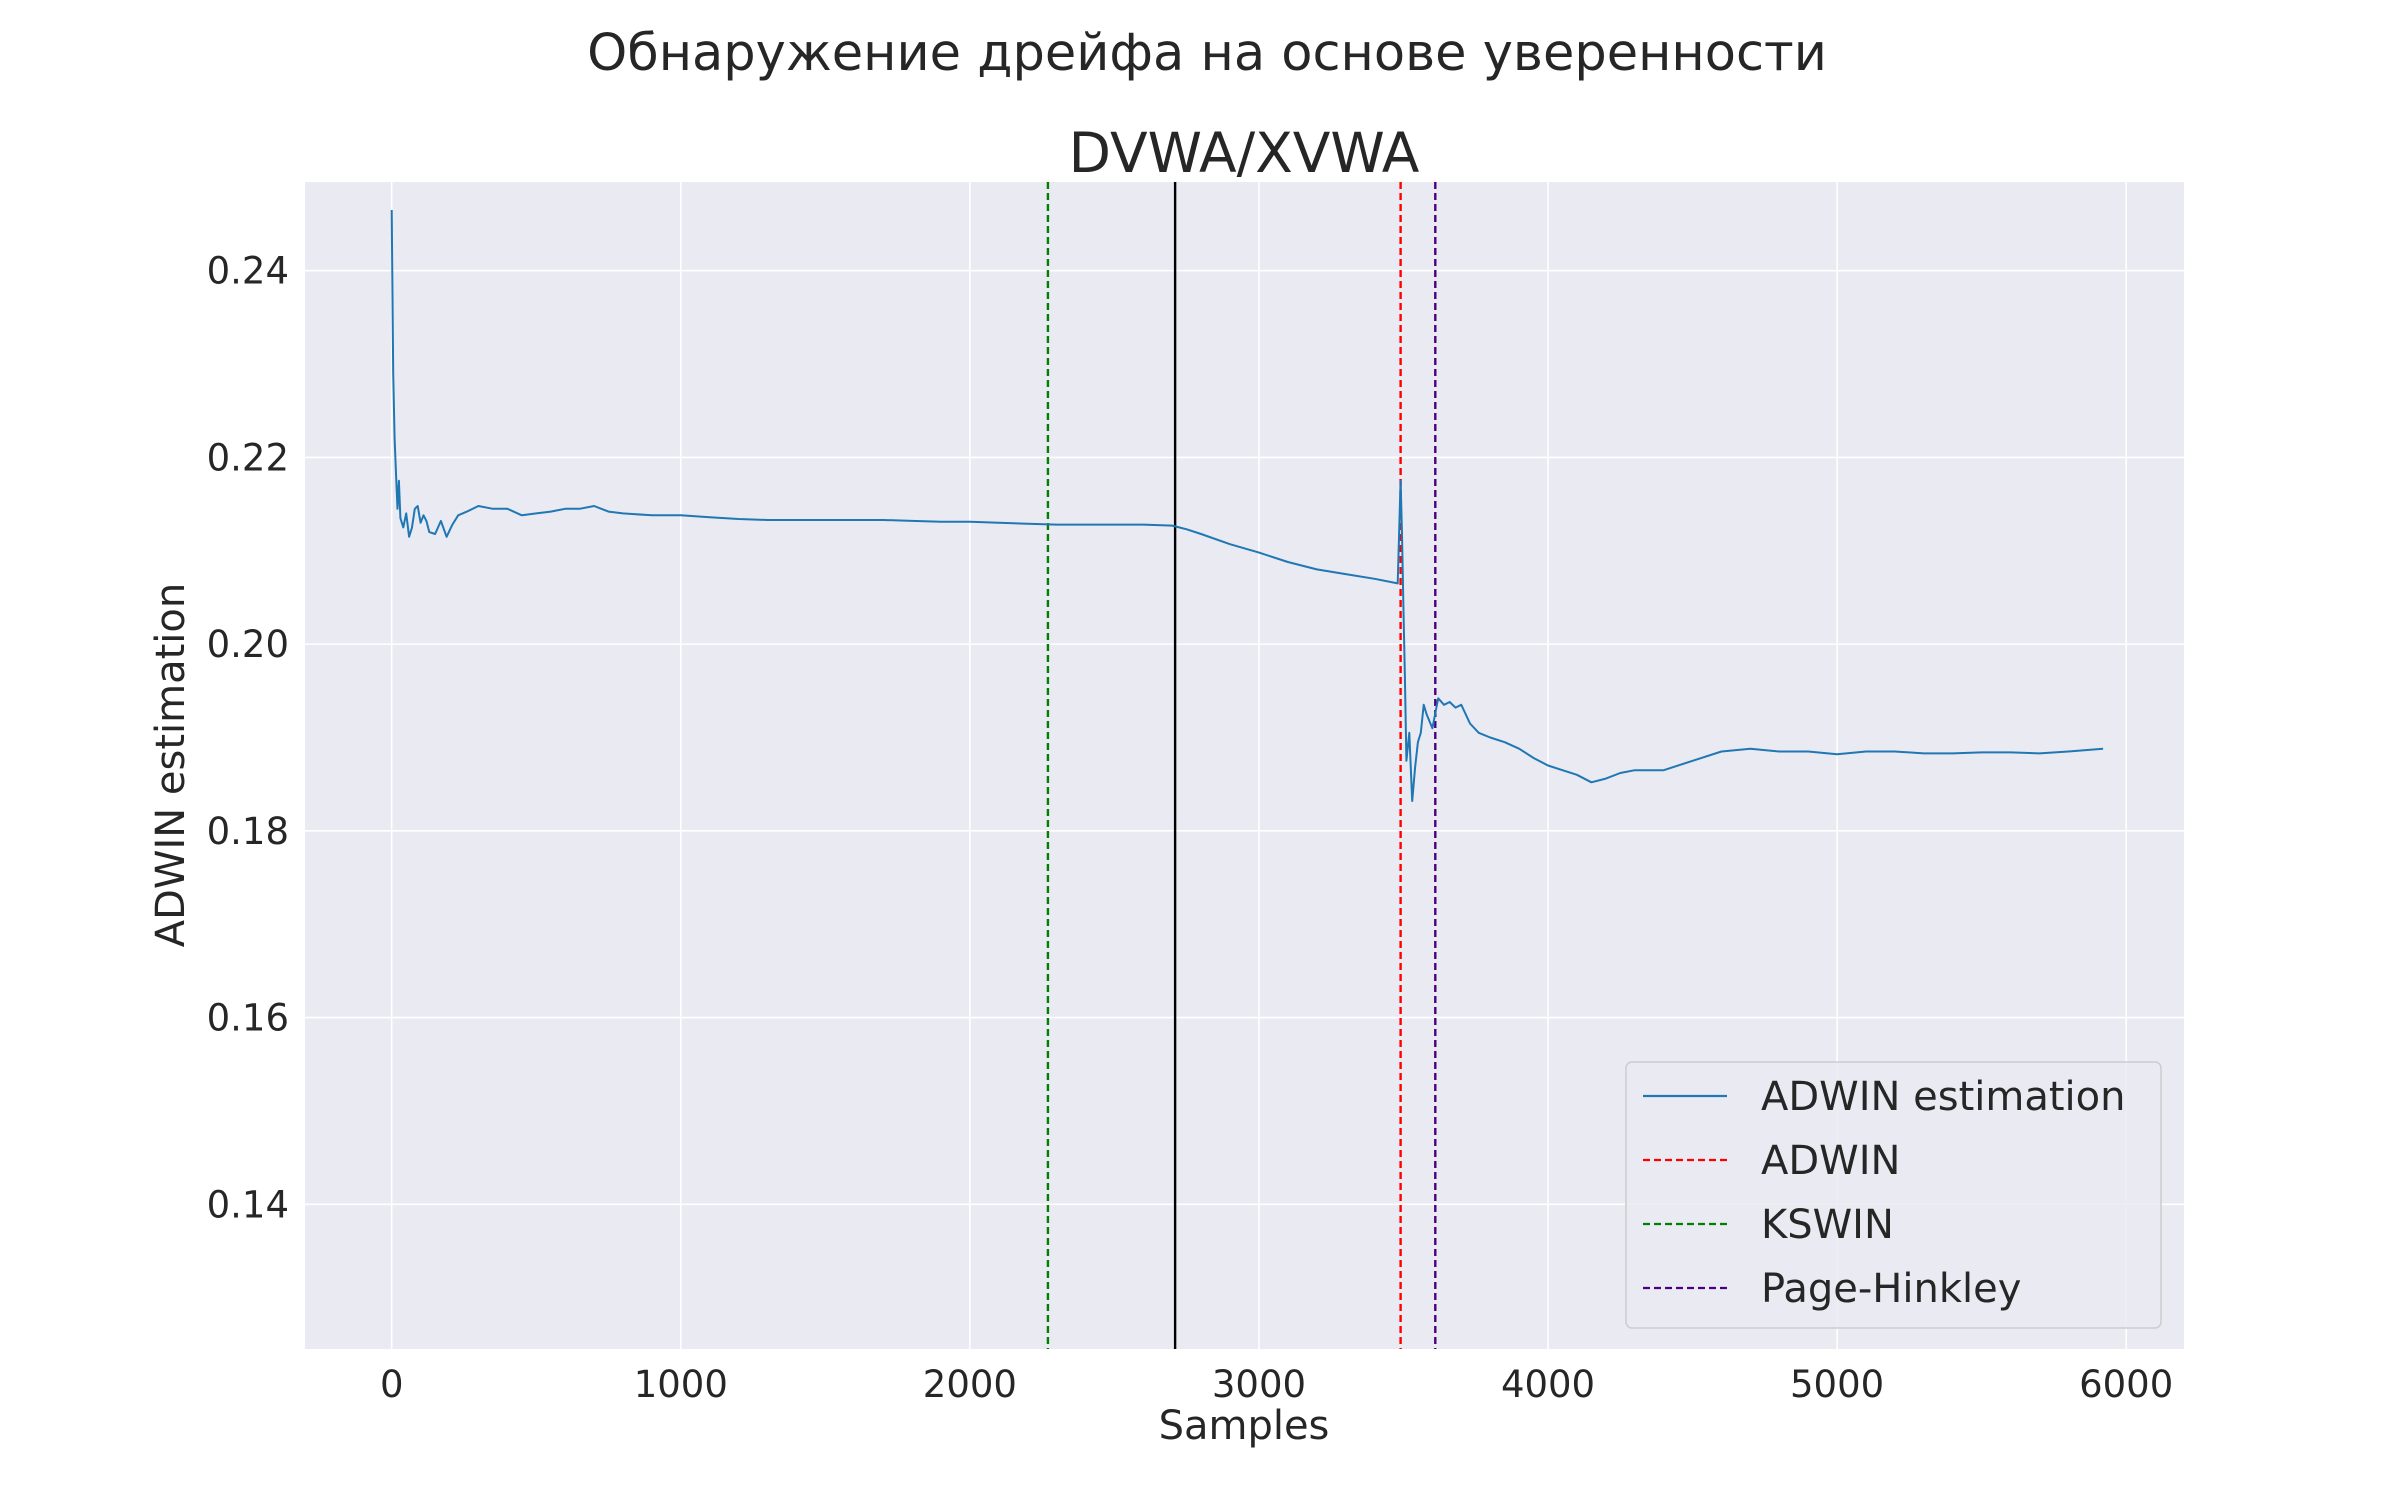 The image size is (2400, 1500). Describe the element at coordinates (1259, 1384) in the screenshot. I see `x-tick-label: 3000` at that location.